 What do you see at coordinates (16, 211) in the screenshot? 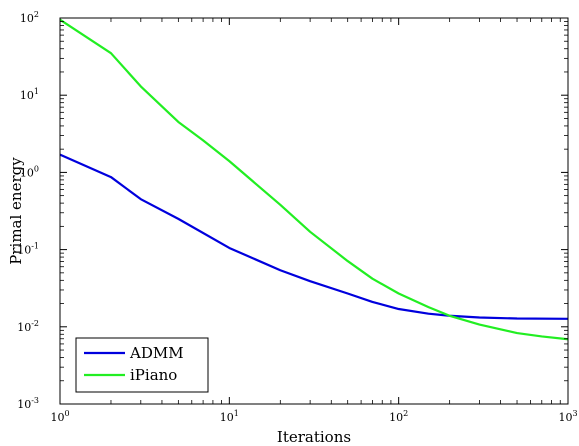
I see `y-axis-title: Primal energy` at bounding box center [16, 211].